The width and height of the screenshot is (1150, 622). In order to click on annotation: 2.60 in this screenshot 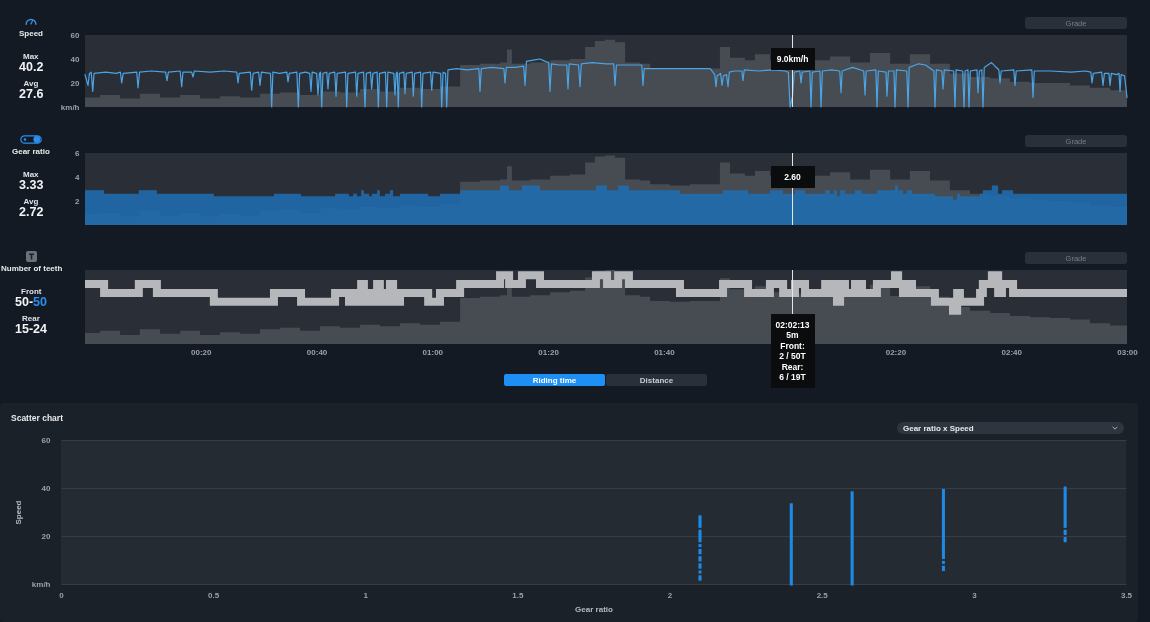, I will do `click(792, 176)`.